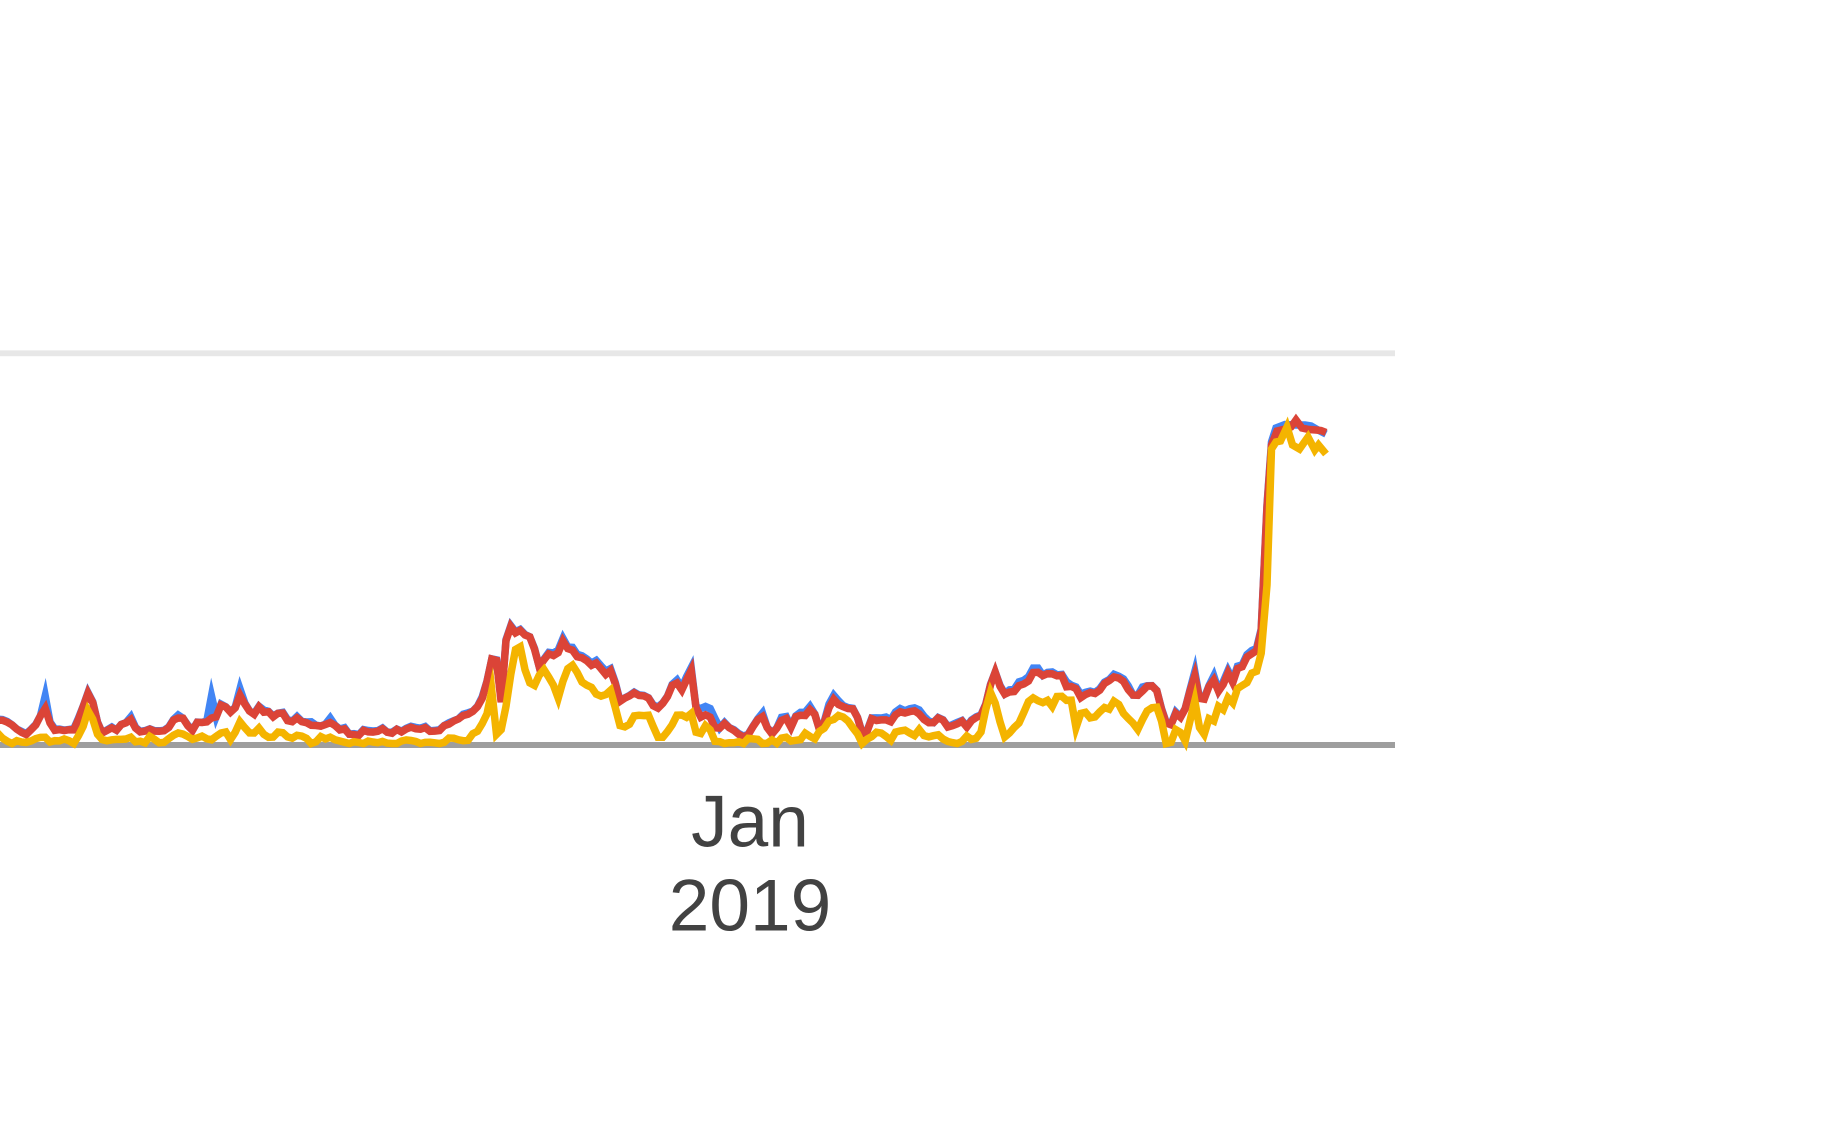 The width and height of the screenshot is (1822, 1136). Describe the element at coordinates (750, 822) in the screenshot. I see `svg-text: Jan` at that location.